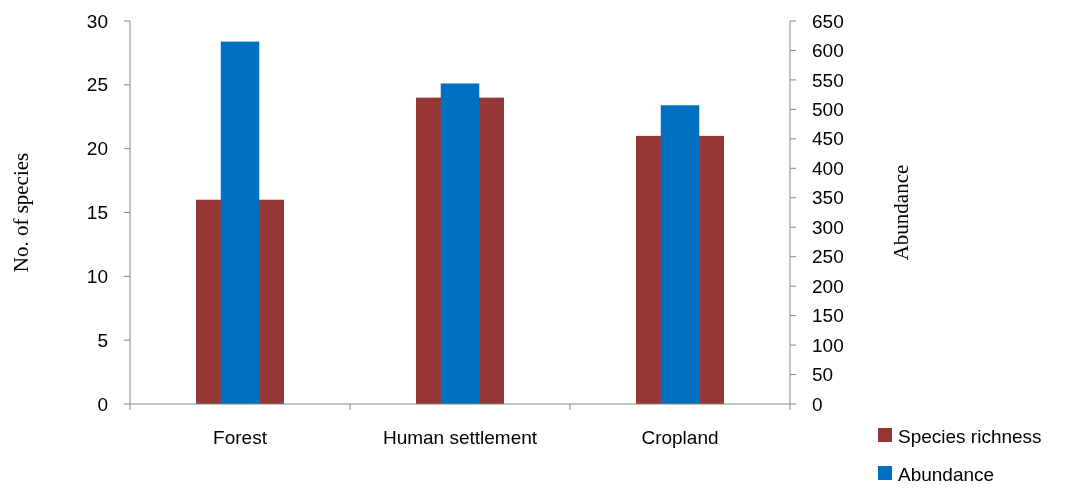 The width and height of the screenshot is (1078, 489). Describe the element at coordinates (97, 85) in the screenshot. I see `y-tick-label: 25` at that location.